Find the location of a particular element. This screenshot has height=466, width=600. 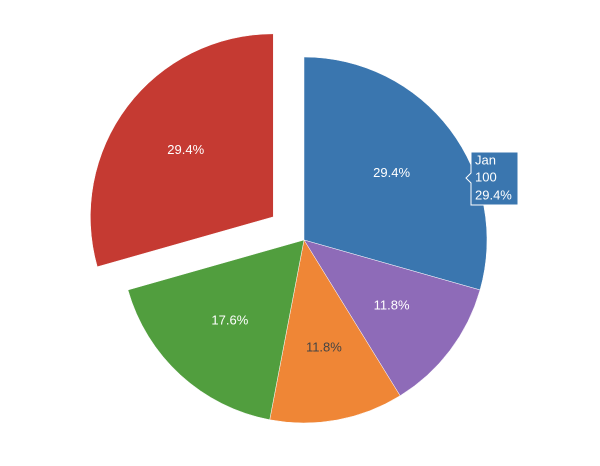

slice-label: 17.6% is located at coordinates (229, 319).